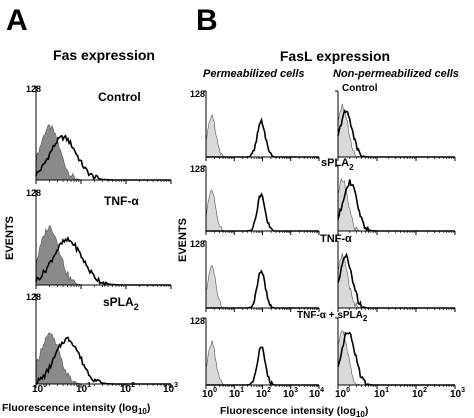  What do you see at coordinates (142, 411) in the screenshot?
I see `xlabel-sub: 10` at bounding box center [142, 411].